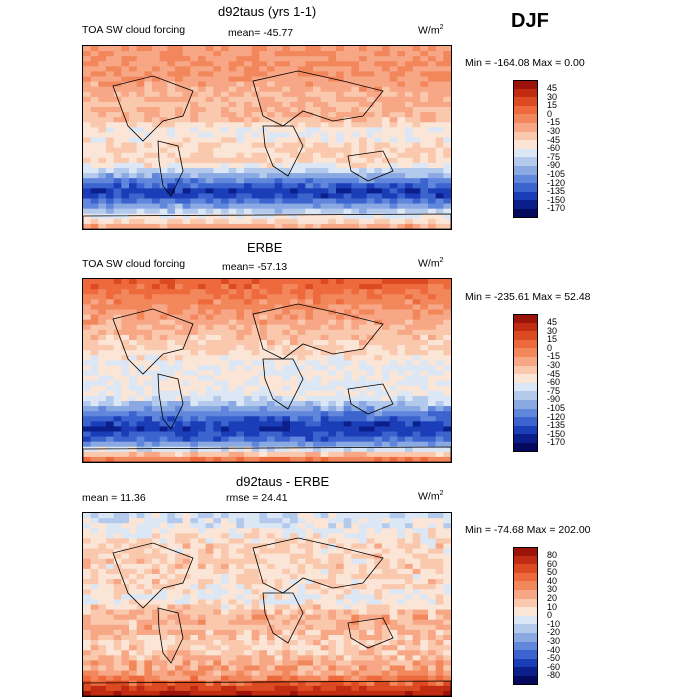  Describe the element at coordinates (525, 327) in the screenshot. I see `colorbar-swatch` at that location.